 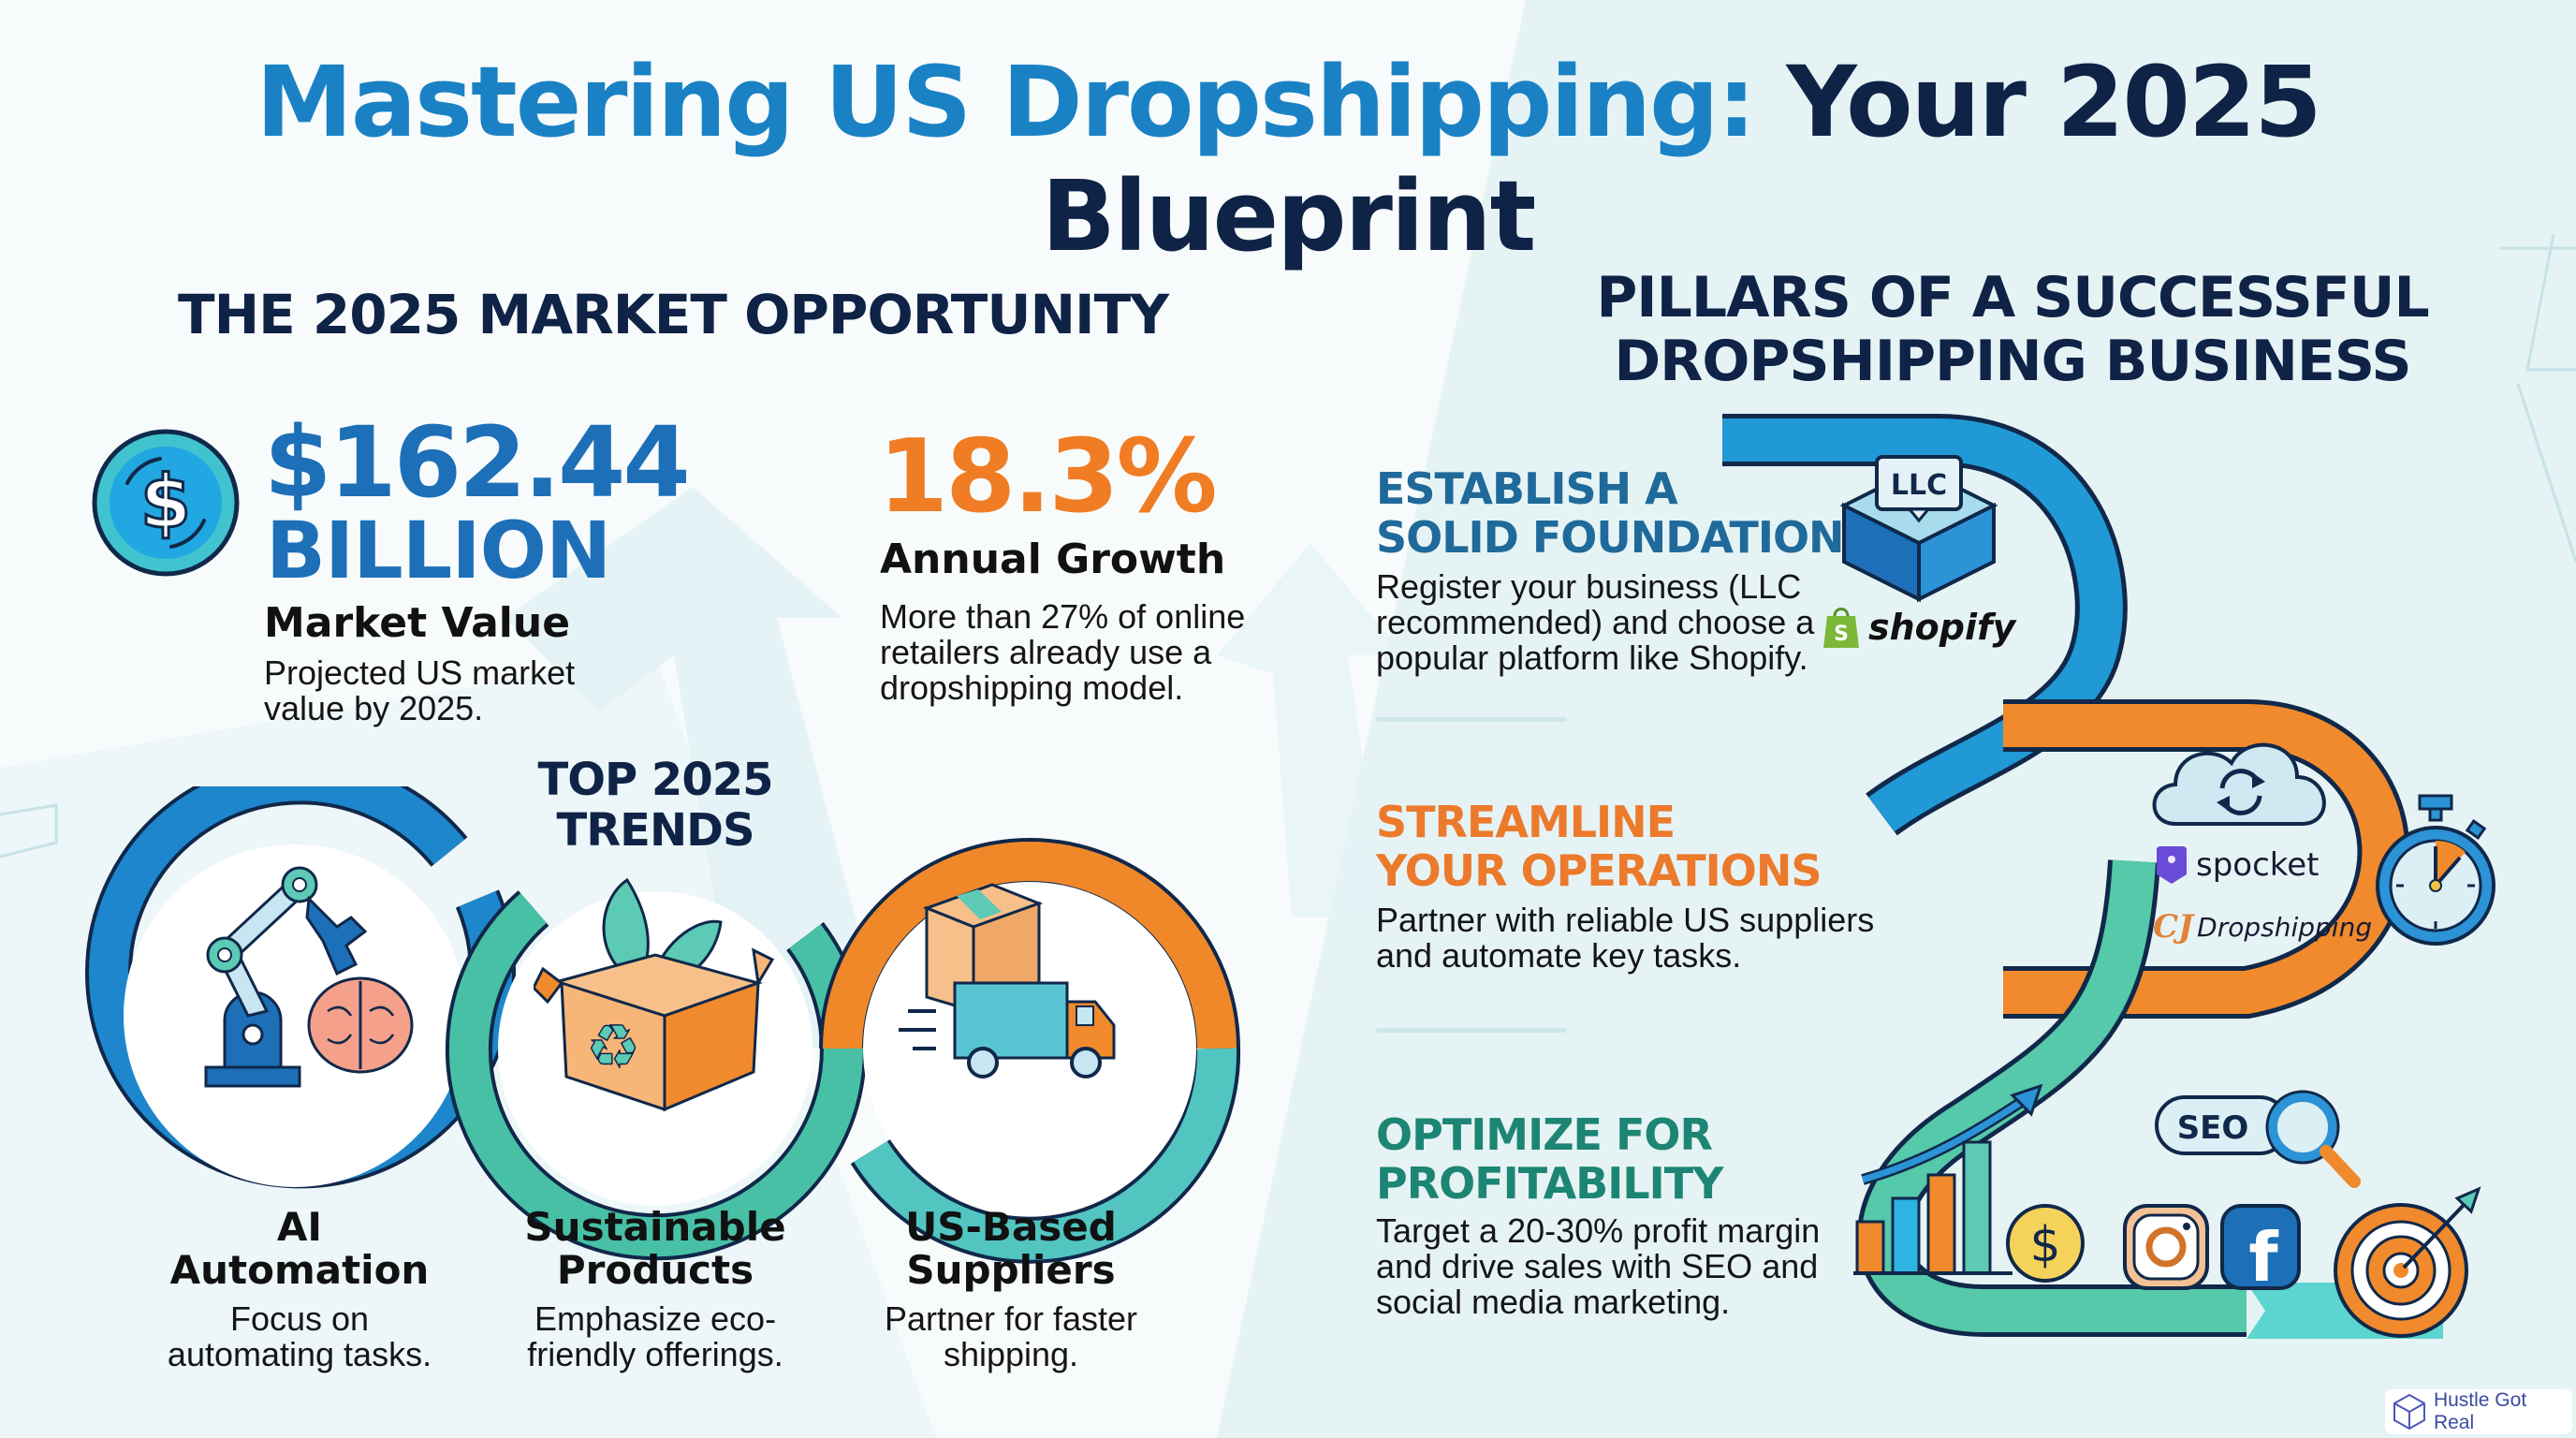 I want to click on shopify-logo: S shopify, so click(x=1918, y=627).